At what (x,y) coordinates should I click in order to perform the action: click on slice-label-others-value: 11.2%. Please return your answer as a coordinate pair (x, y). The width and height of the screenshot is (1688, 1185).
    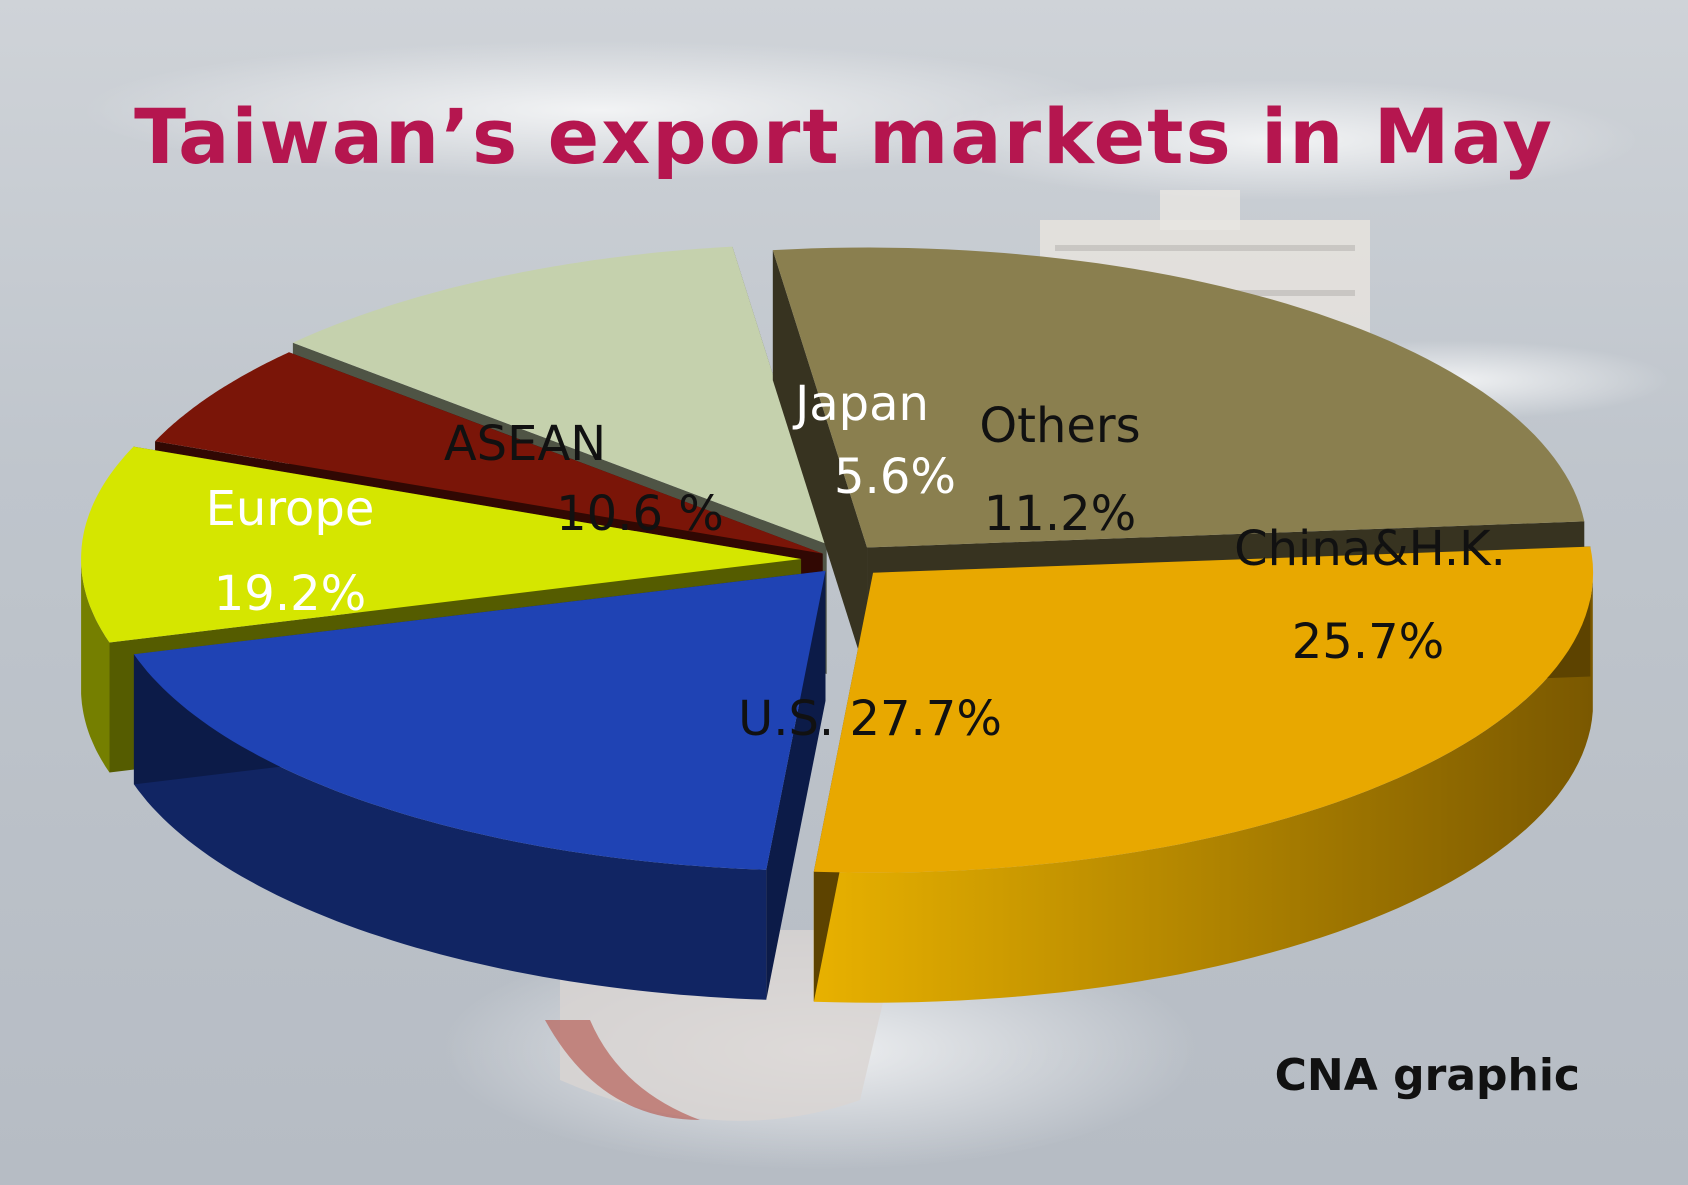
    Looking at the image, I should click on (1060, 514).